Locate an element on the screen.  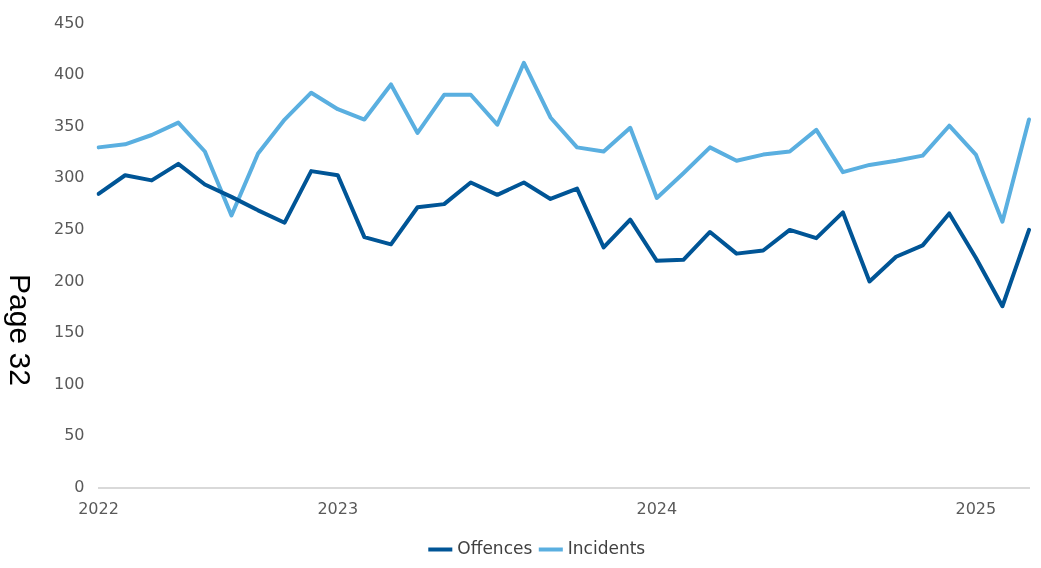
legend-label: Offences is located at coordinates (495, 547).